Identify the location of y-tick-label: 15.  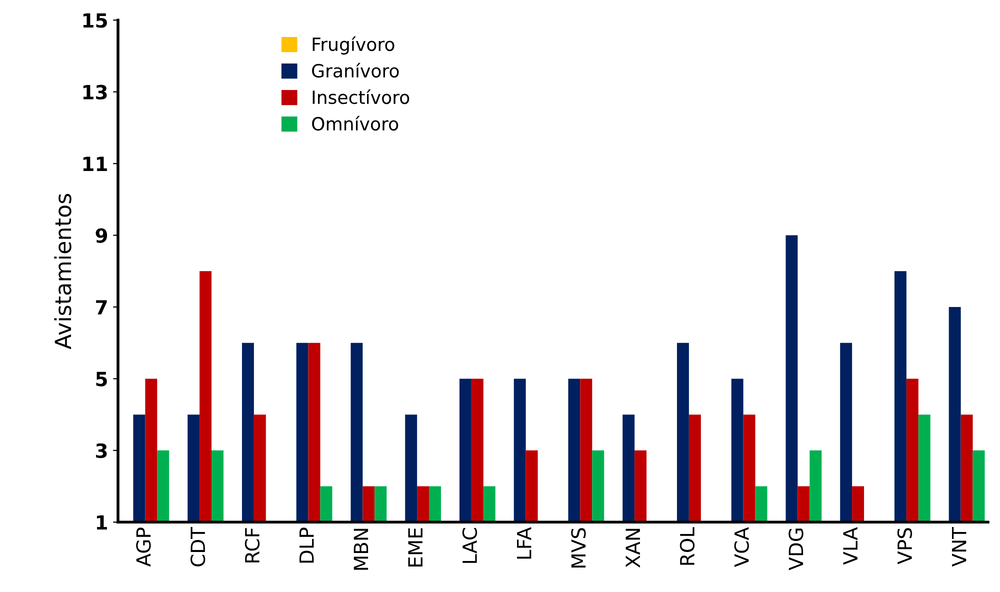
(95, 20).